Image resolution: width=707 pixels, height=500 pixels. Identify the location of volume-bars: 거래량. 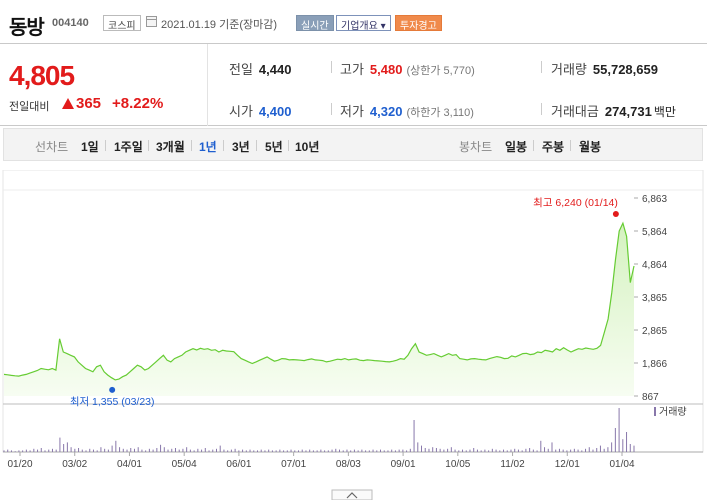
(345, 429).